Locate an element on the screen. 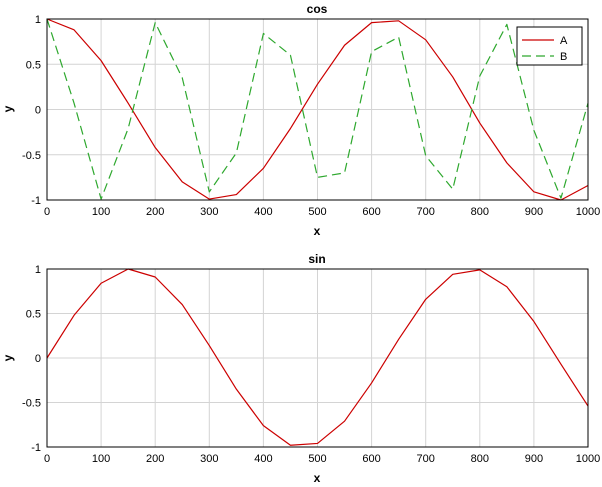 The height and width of the screenshot is (487, 602). sin-y-tick-label: -0.5 is located at coordinates (31, 404).